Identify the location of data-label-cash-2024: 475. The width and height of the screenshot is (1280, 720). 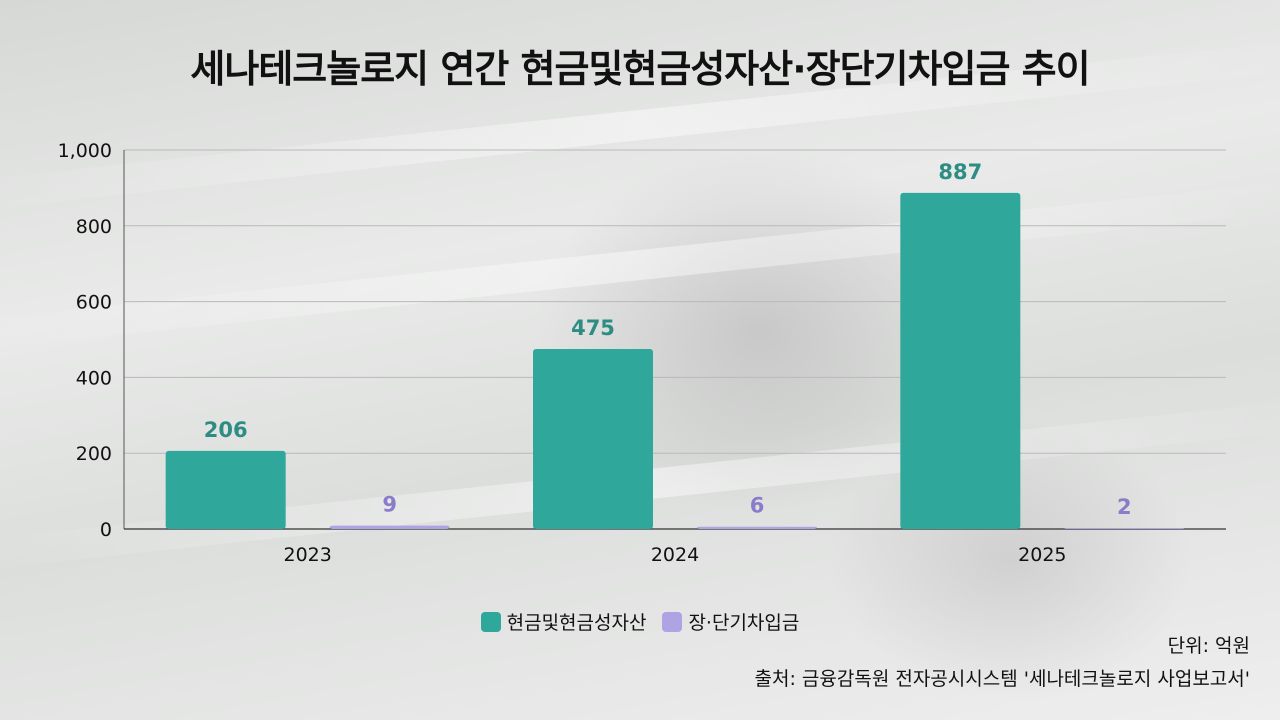
(593, 328).